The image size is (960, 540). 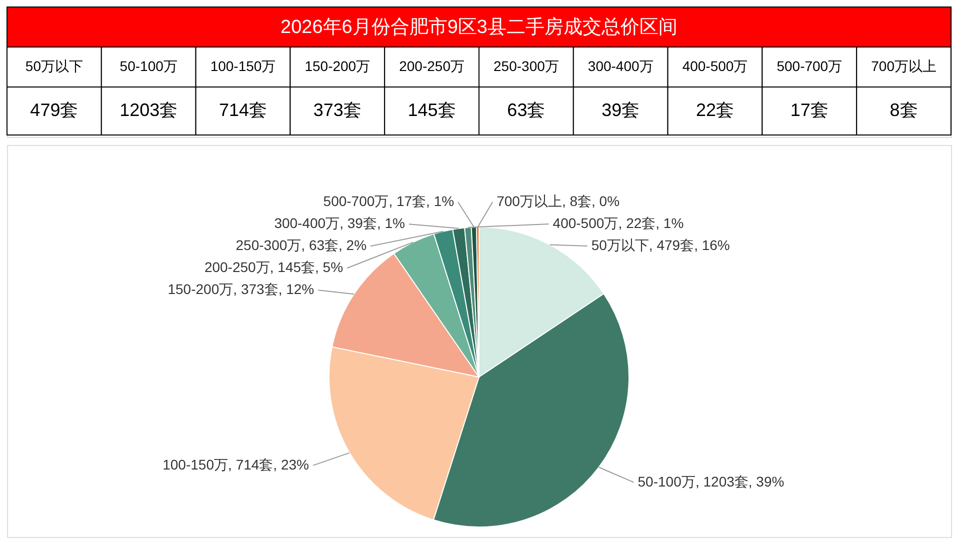 What do you see at coordinates (715, 110) in the screenshot?
I see `text: 22套` at bounding box center [715, 110].